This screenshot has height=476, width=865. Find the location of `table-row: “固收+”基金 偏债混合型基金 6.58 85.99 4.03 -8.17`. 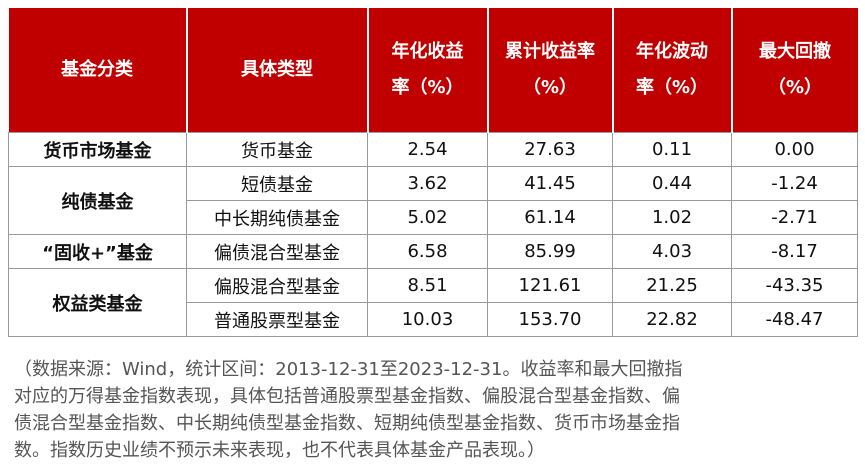

table-row: “固收+”基金 偏债混合型基金 6.58 85.99 4.03 -8.17 is located at coordinates (433, 251).